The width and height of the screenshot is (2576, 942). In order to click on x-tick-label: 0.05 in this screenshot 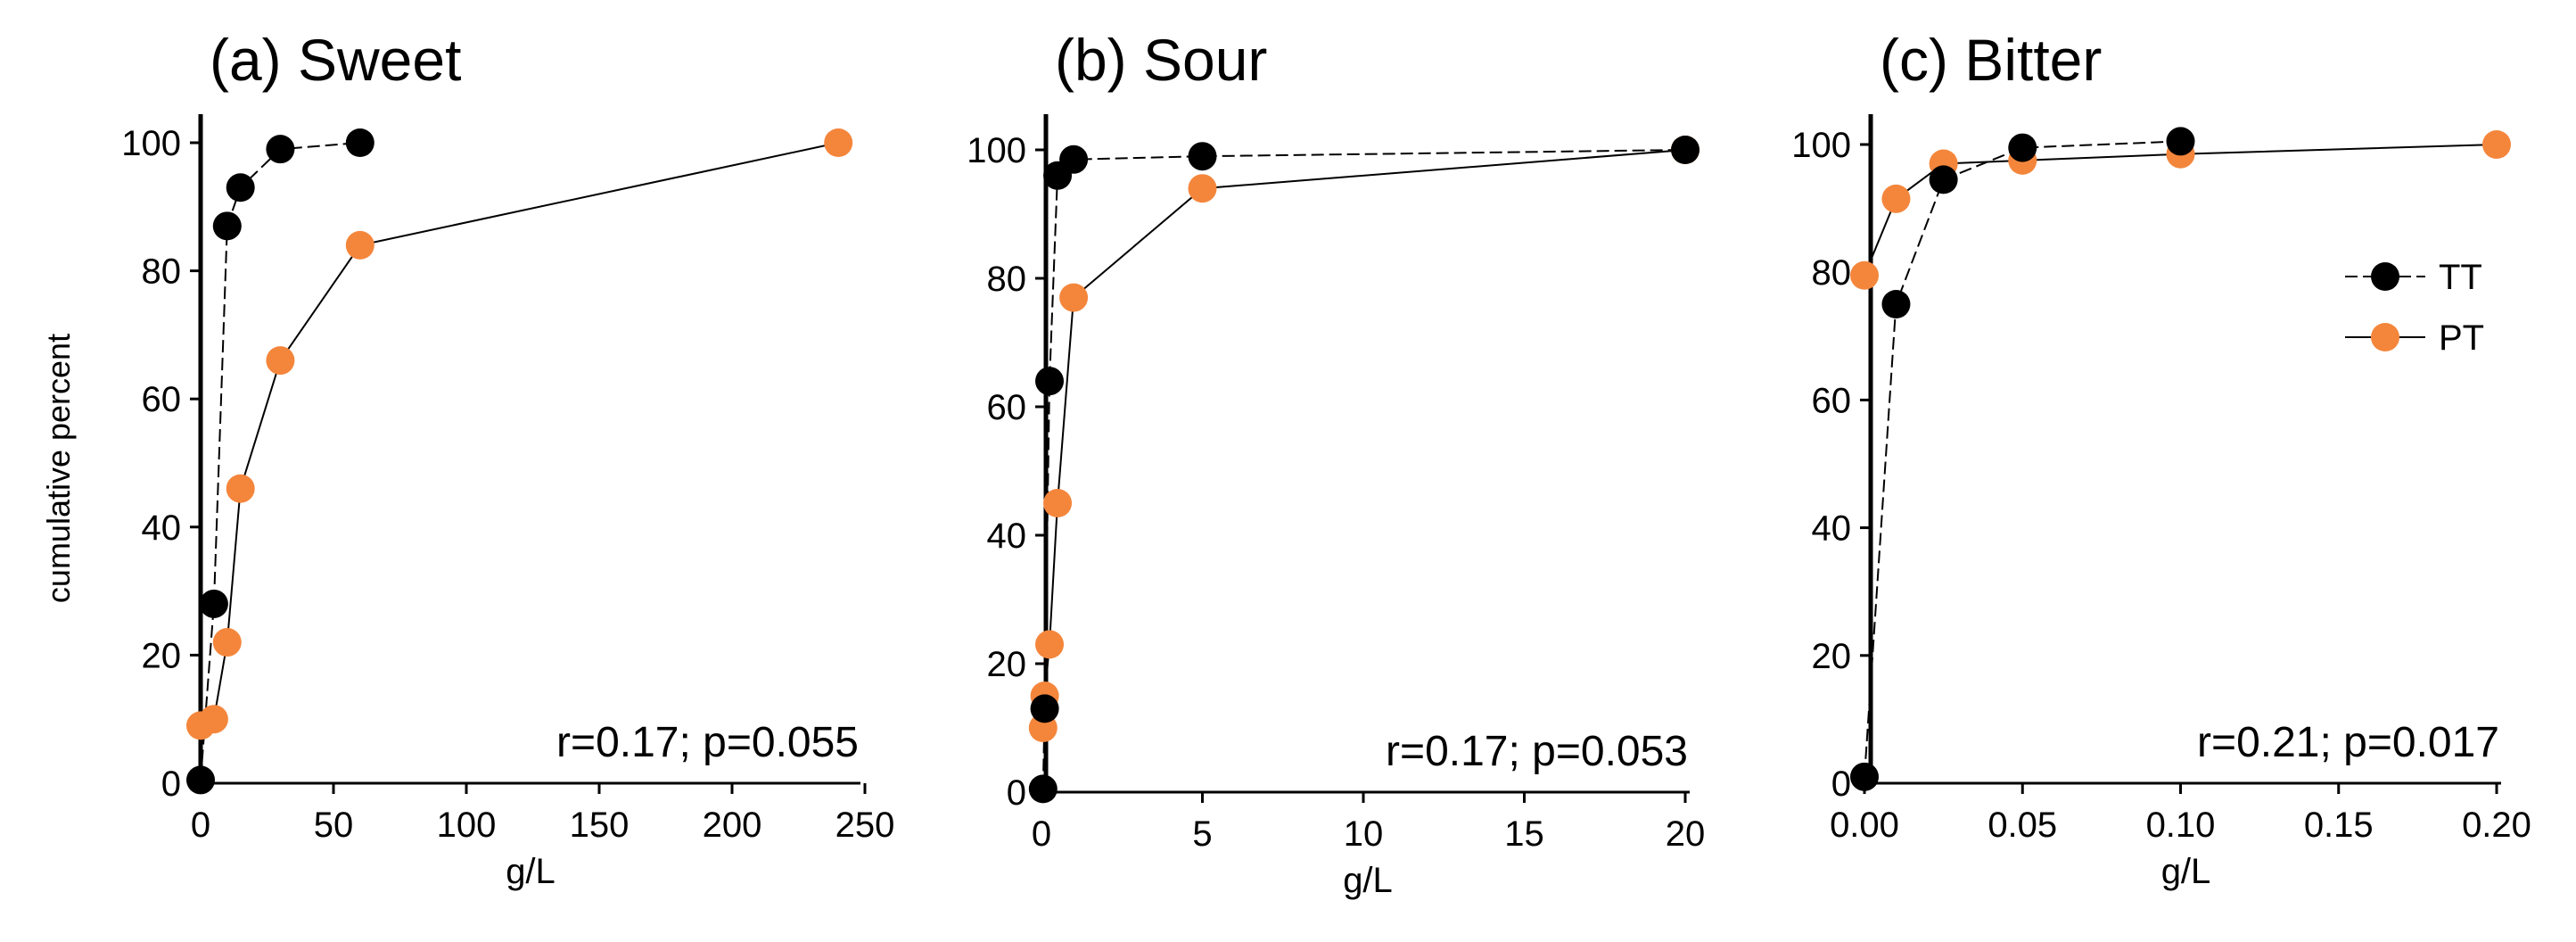, I will do `click(2022, 825)`.